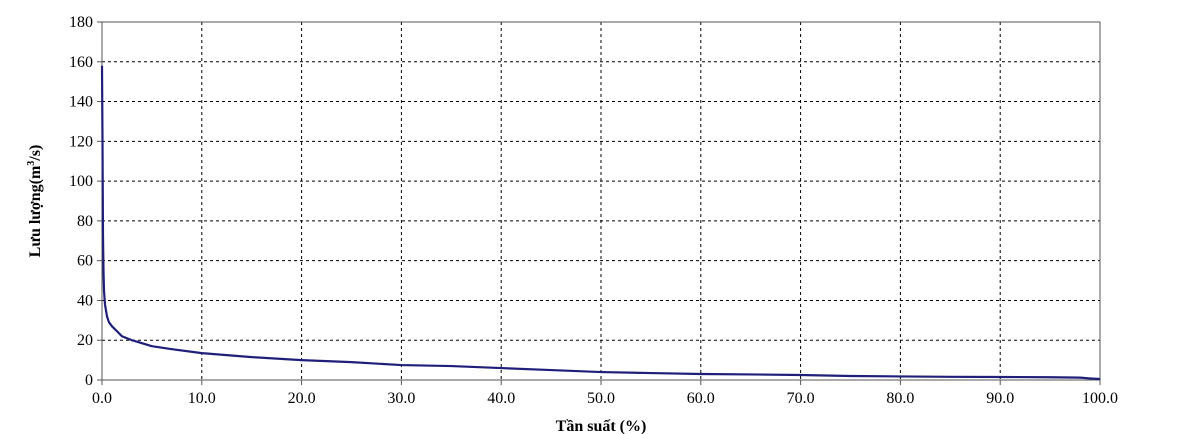 The image size is (1192, 434). What do you see at coordinates (900, 398) in the screenshot?
I see `x-tick-label: 80.0` at bounding box center [900, 398].